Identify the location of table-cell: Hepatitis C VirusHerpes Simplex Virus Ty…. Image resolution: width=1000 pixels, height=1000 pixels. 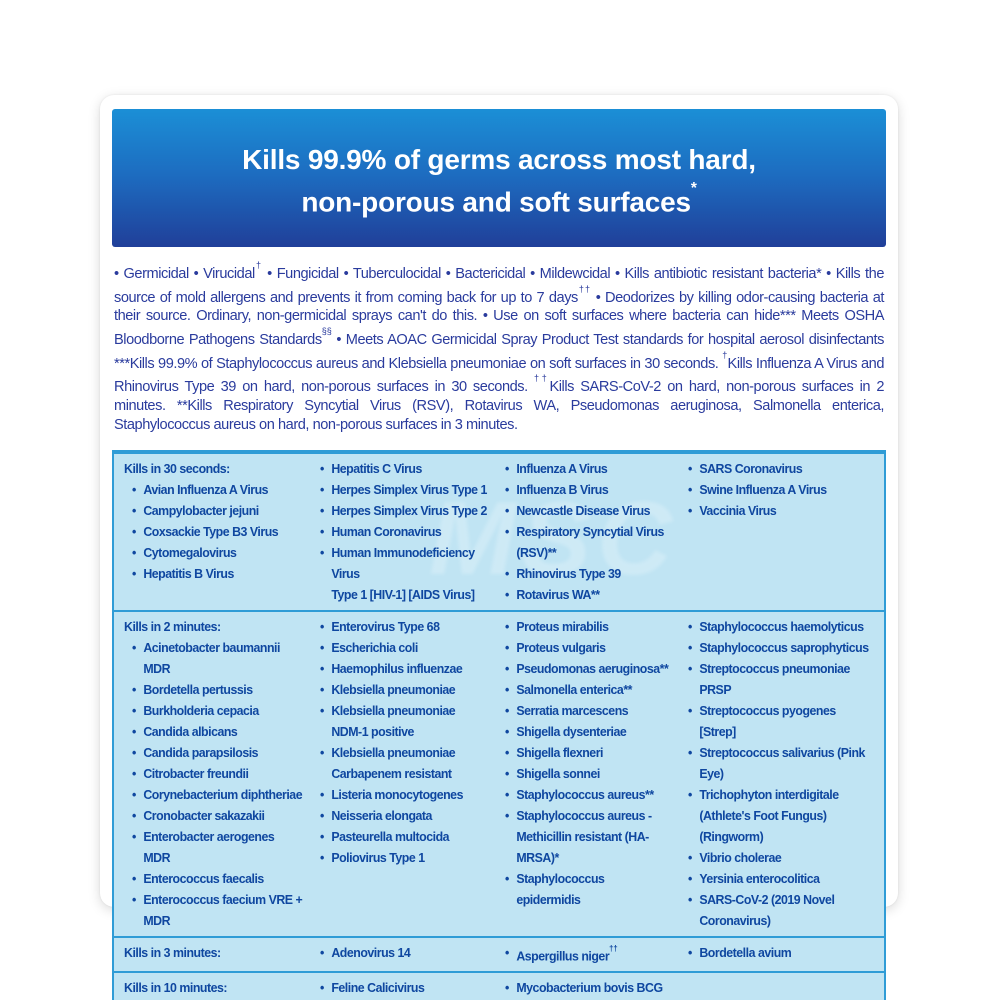
(404, 531).